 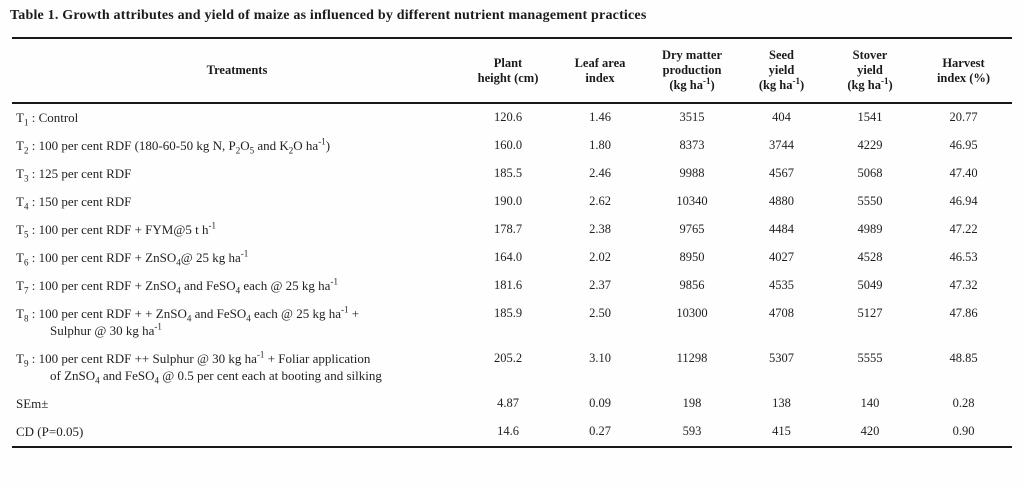 What do you see at coordinates (963, 431) in the screenshot?
I see `table-cell: 0.90` at bounding box center [963, 431].